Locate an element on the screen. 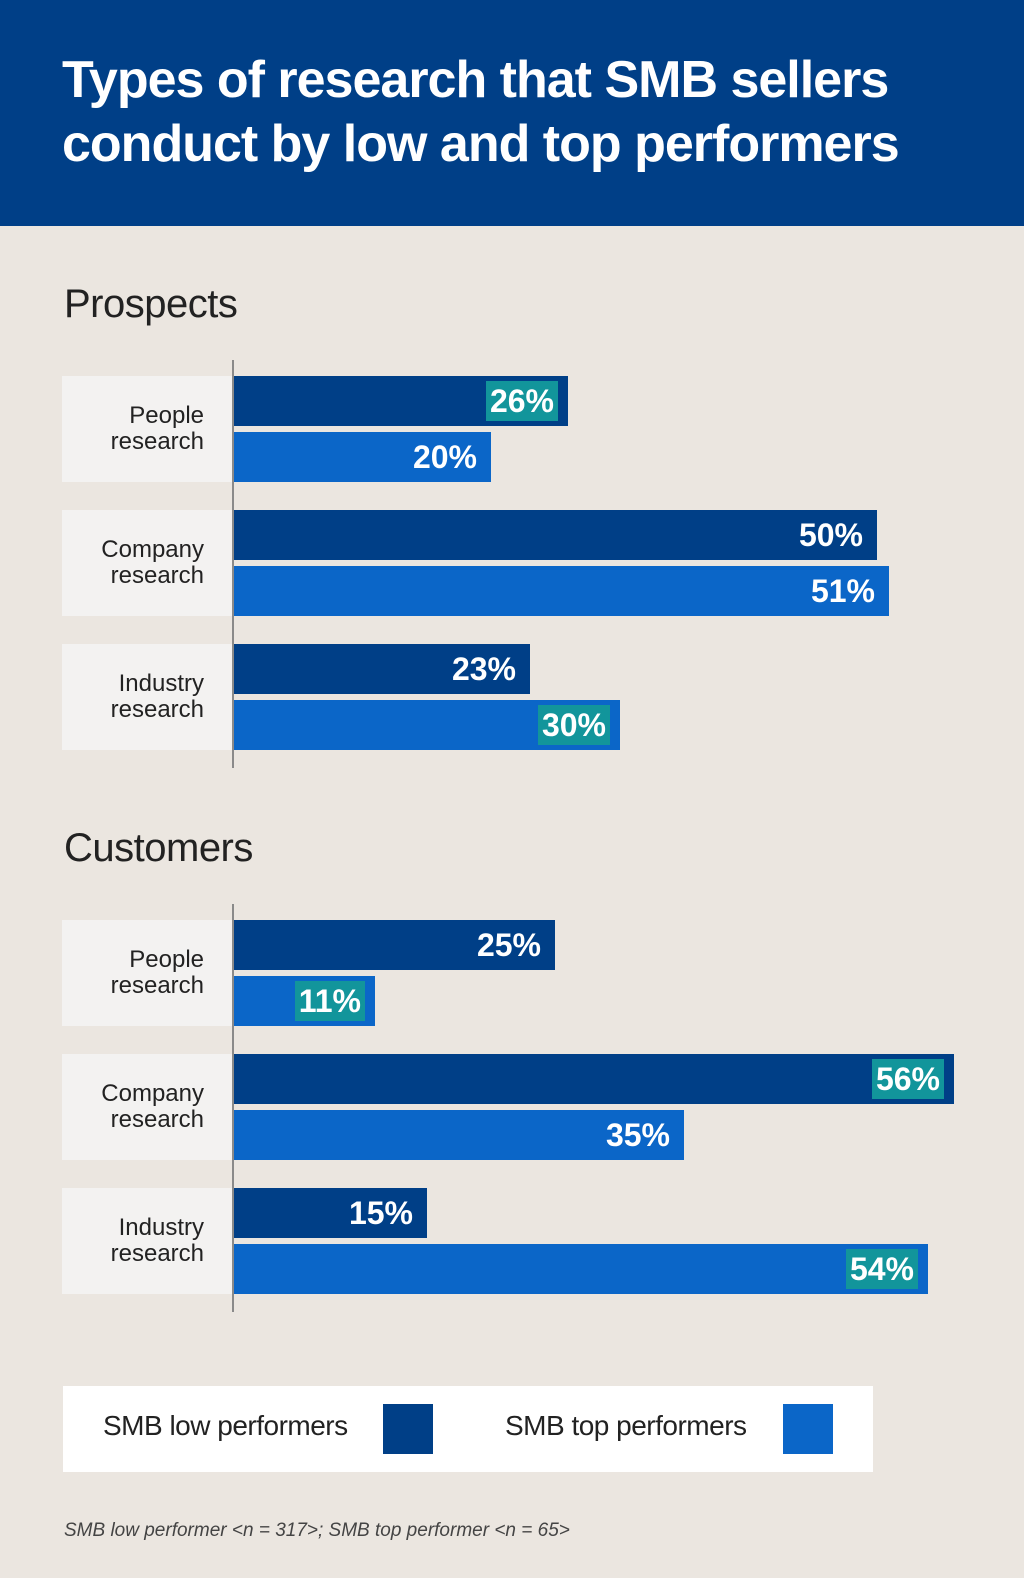 Image resolution: width=1024 pixels, height=1578 pixels. data-label: 54% is located at coordinates (881, 1269).